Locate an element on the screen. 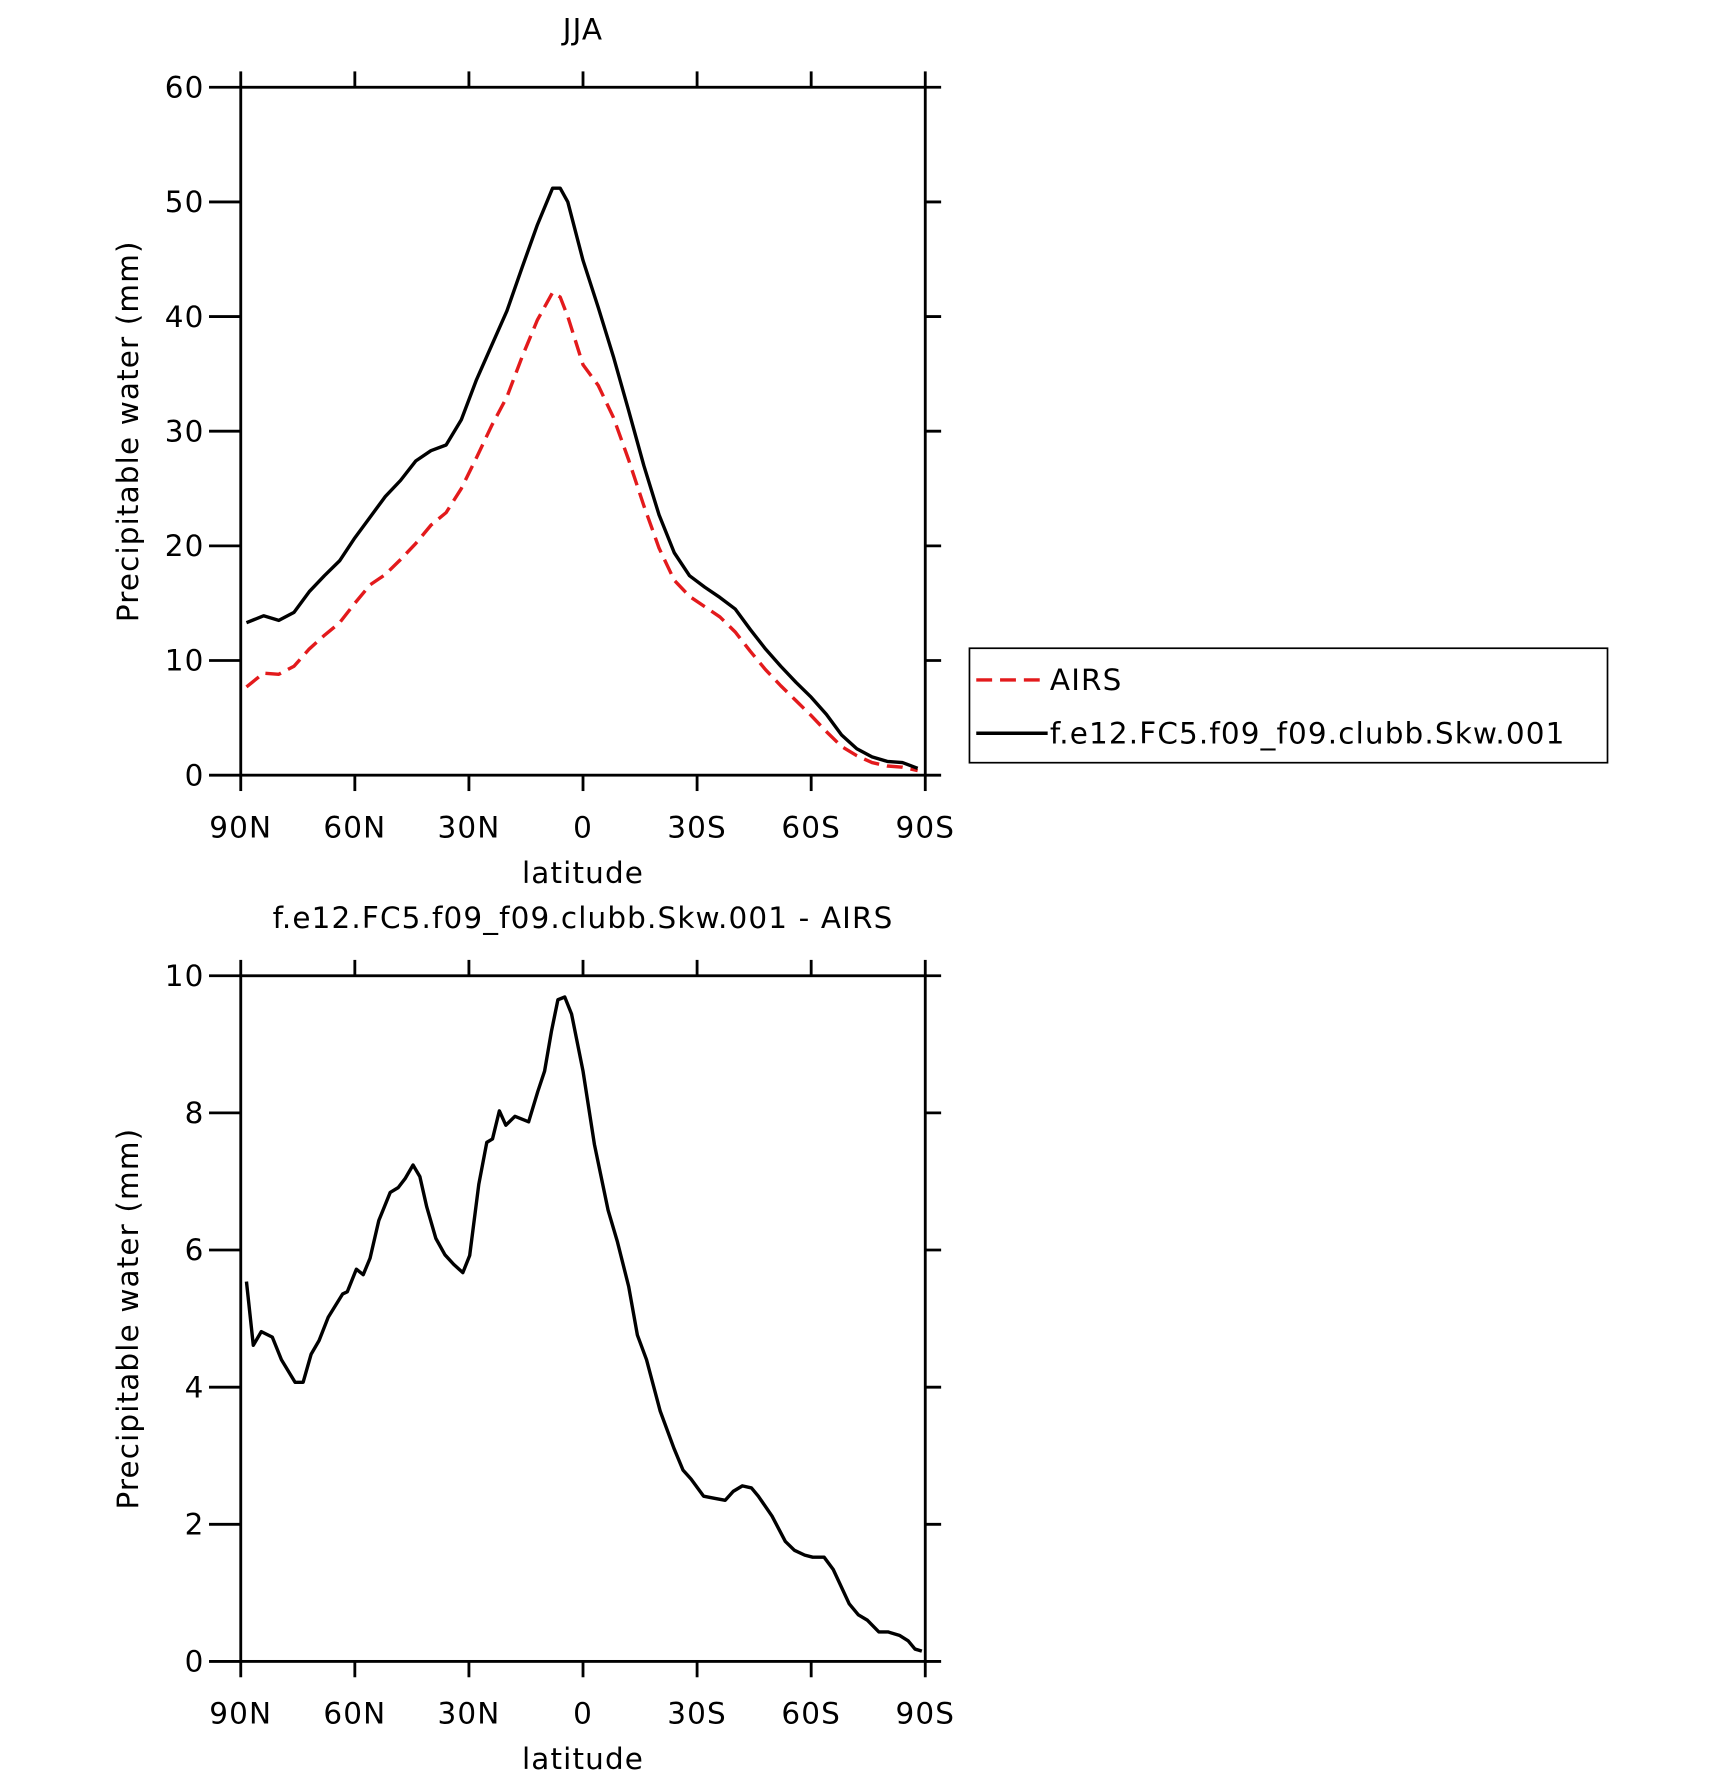 This screenshot has height=1777, width=1710. y-tick-label: 60 is located at coordinates (185, 87).